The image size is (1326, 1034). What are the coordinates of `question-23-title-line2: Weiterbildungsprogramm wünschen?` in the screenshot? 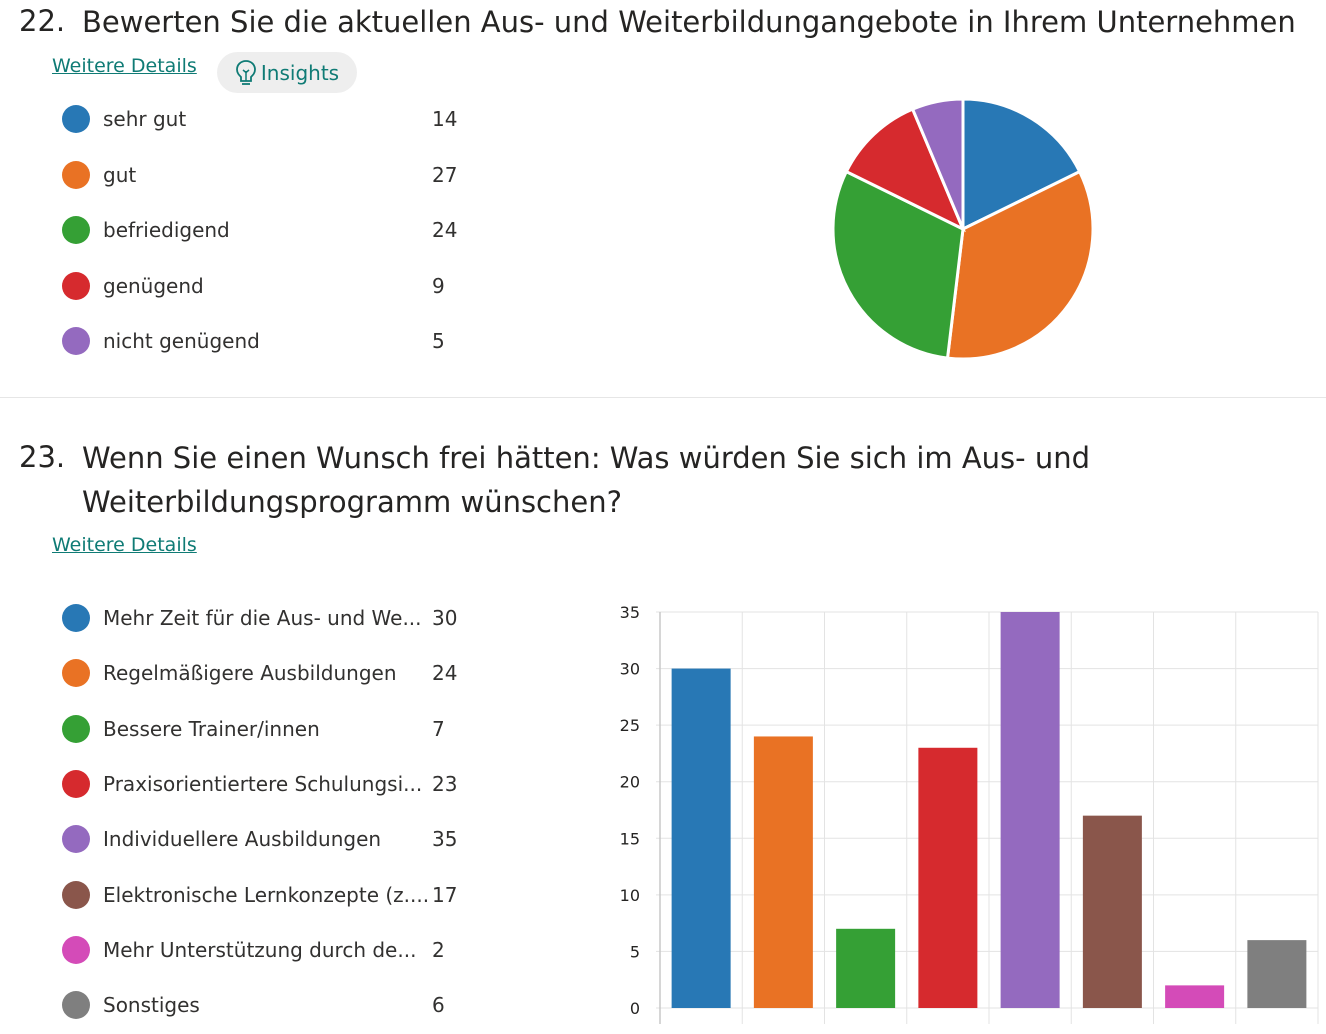 It's located at (352, 502).